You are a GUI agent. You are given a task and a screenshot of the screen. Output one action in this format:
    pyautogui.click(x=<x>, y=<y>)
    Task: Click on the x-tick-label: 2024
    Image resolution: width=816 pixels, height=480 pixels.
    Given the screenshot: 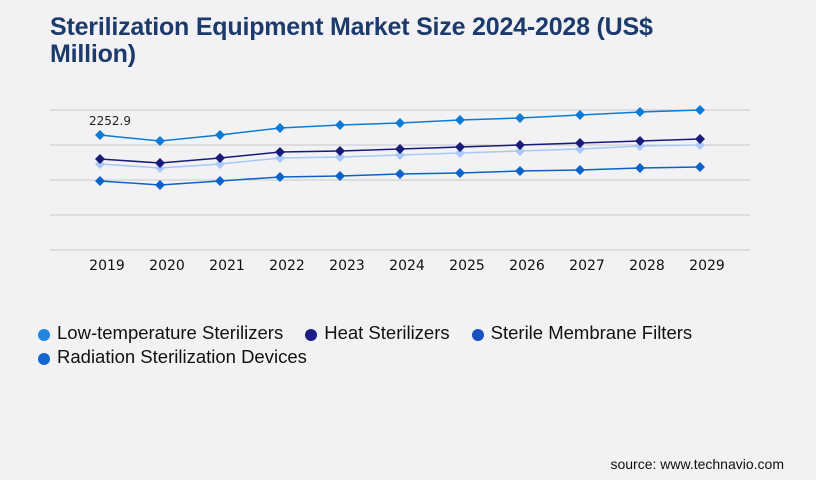 What is the action you would take?
    pyautogui.click(x=407, y=266)
    